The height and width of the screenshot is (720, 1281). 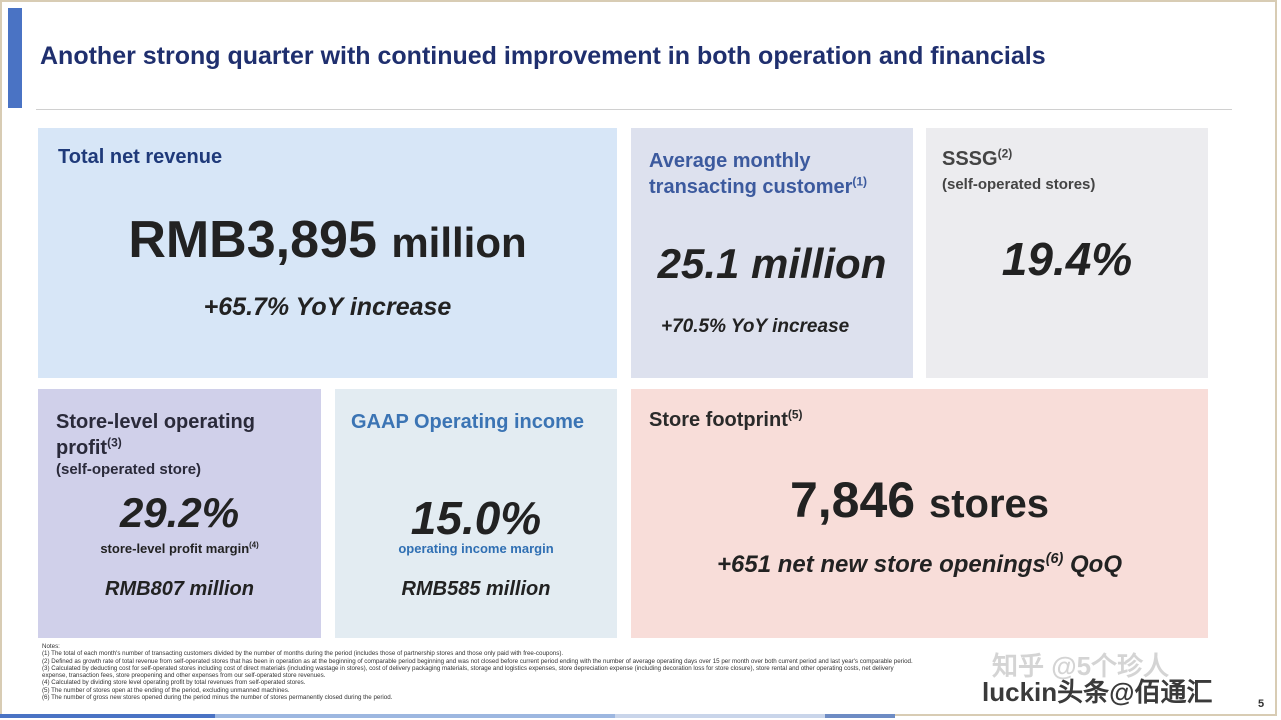 I want to click on mtc-yoy: +70.5% YoY increase, so click(x=755, y=326).